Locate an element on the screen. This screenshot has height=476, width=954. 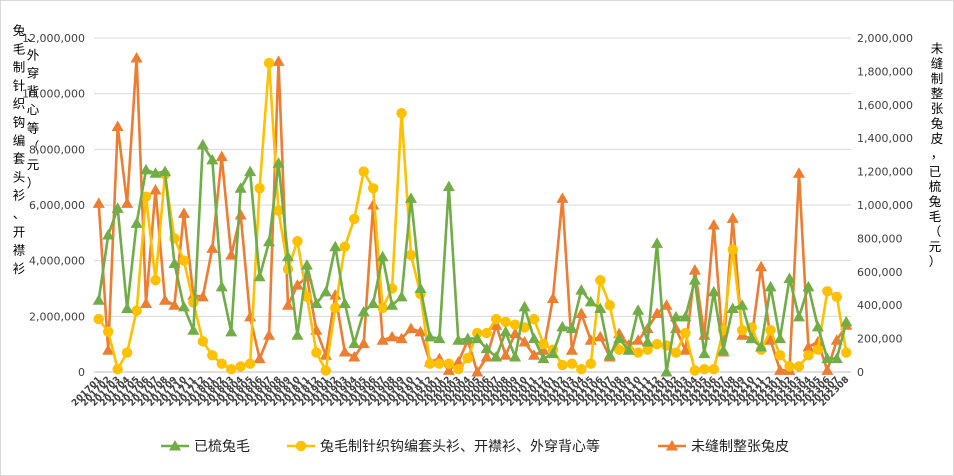
right-axis-title: 未缝制整张兔皮，已梳兔毛（元） is located at coordinates (936, 155).